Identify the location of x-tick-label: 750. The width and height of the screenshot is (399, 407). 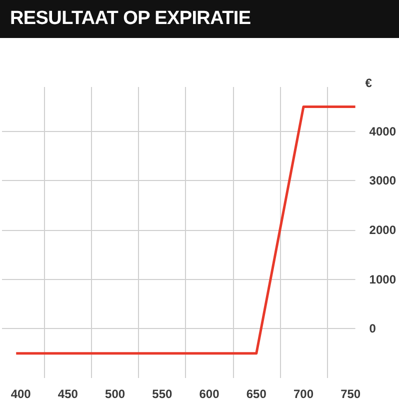
(350, 394).